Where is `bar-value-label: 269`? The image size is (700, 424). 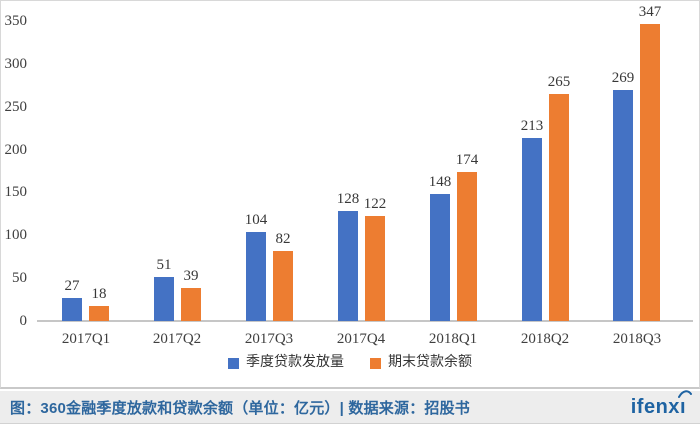
bar-value-label: 269 is located at coordinates (623, 78).